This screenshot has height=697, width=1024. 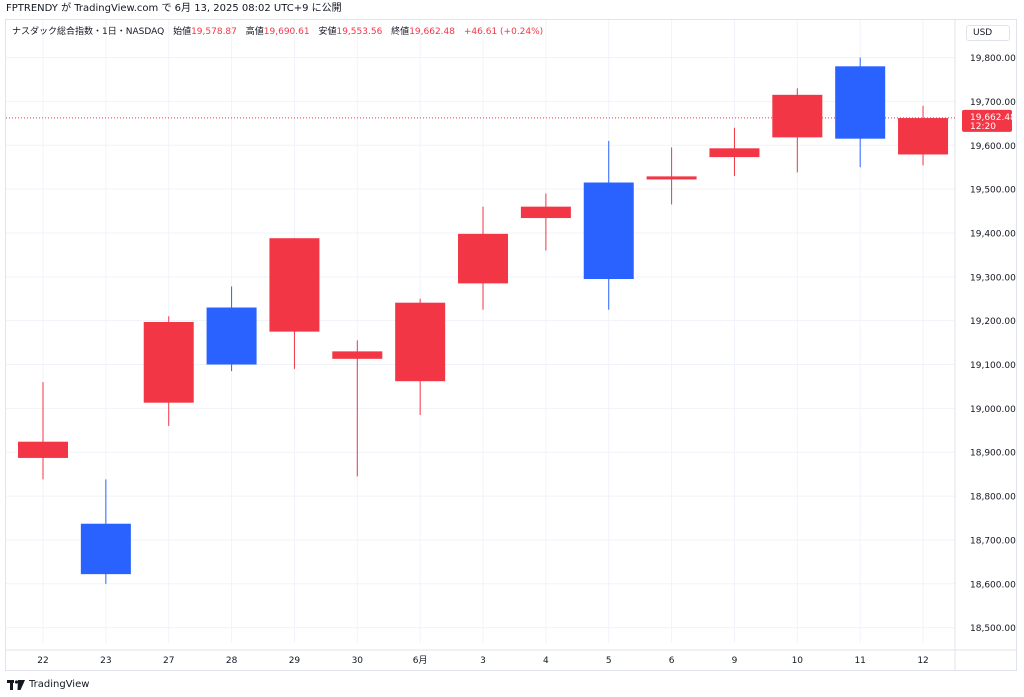 What do you see at coordinates (59, 684) in the screenshot?
I see `brand-name: TradingView` at bounding box center [59, 684].